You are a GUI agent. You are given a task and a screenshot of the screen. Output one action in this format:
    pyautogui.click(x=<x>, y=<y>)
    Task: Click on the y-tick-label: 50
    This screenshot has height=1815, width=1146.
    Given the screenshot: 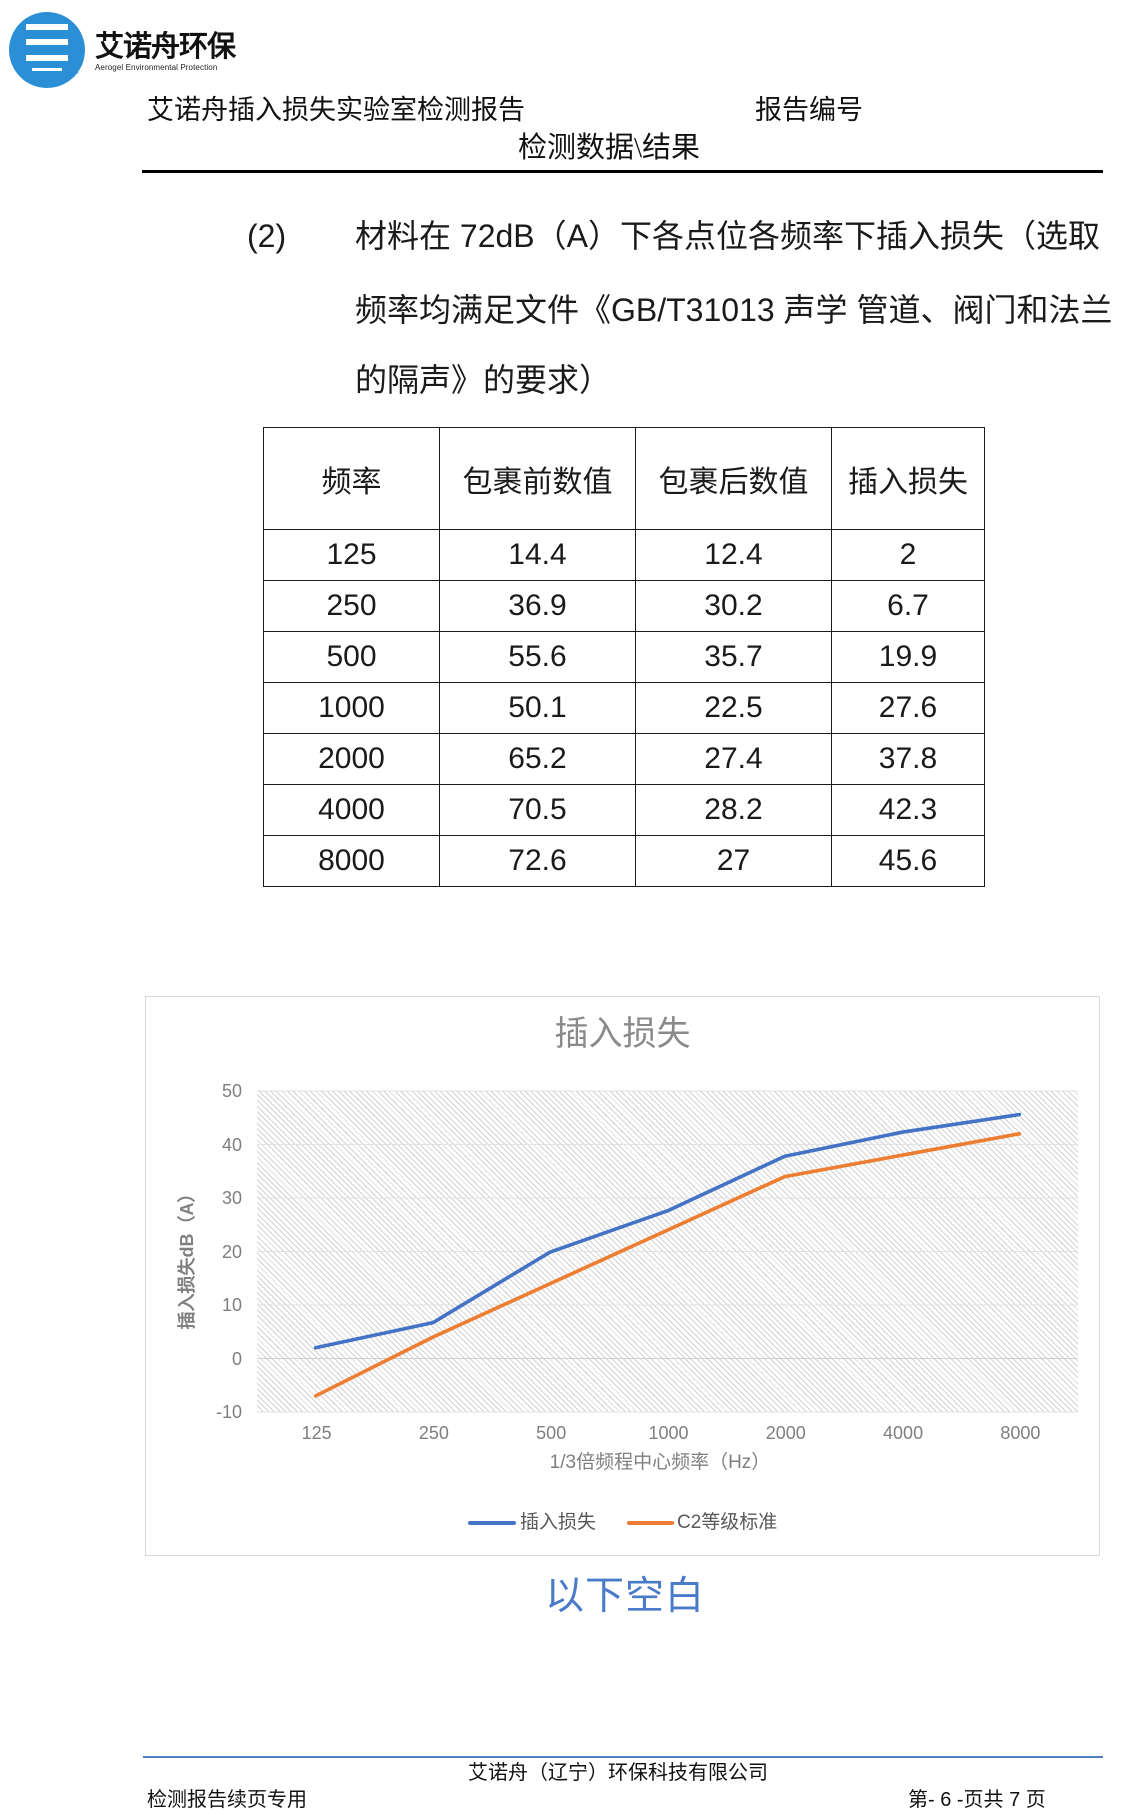 What is the action you would take?
    pyautogui.click(x=231, y=1091)
    